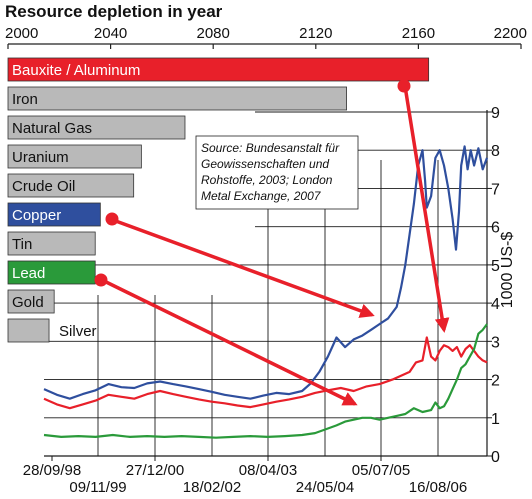 The image size is (532, 499). What do you see at coordinates (495, 457) in the screenshot?
I see `price-y-tick-label: 0` at bounding box center [495, 457].